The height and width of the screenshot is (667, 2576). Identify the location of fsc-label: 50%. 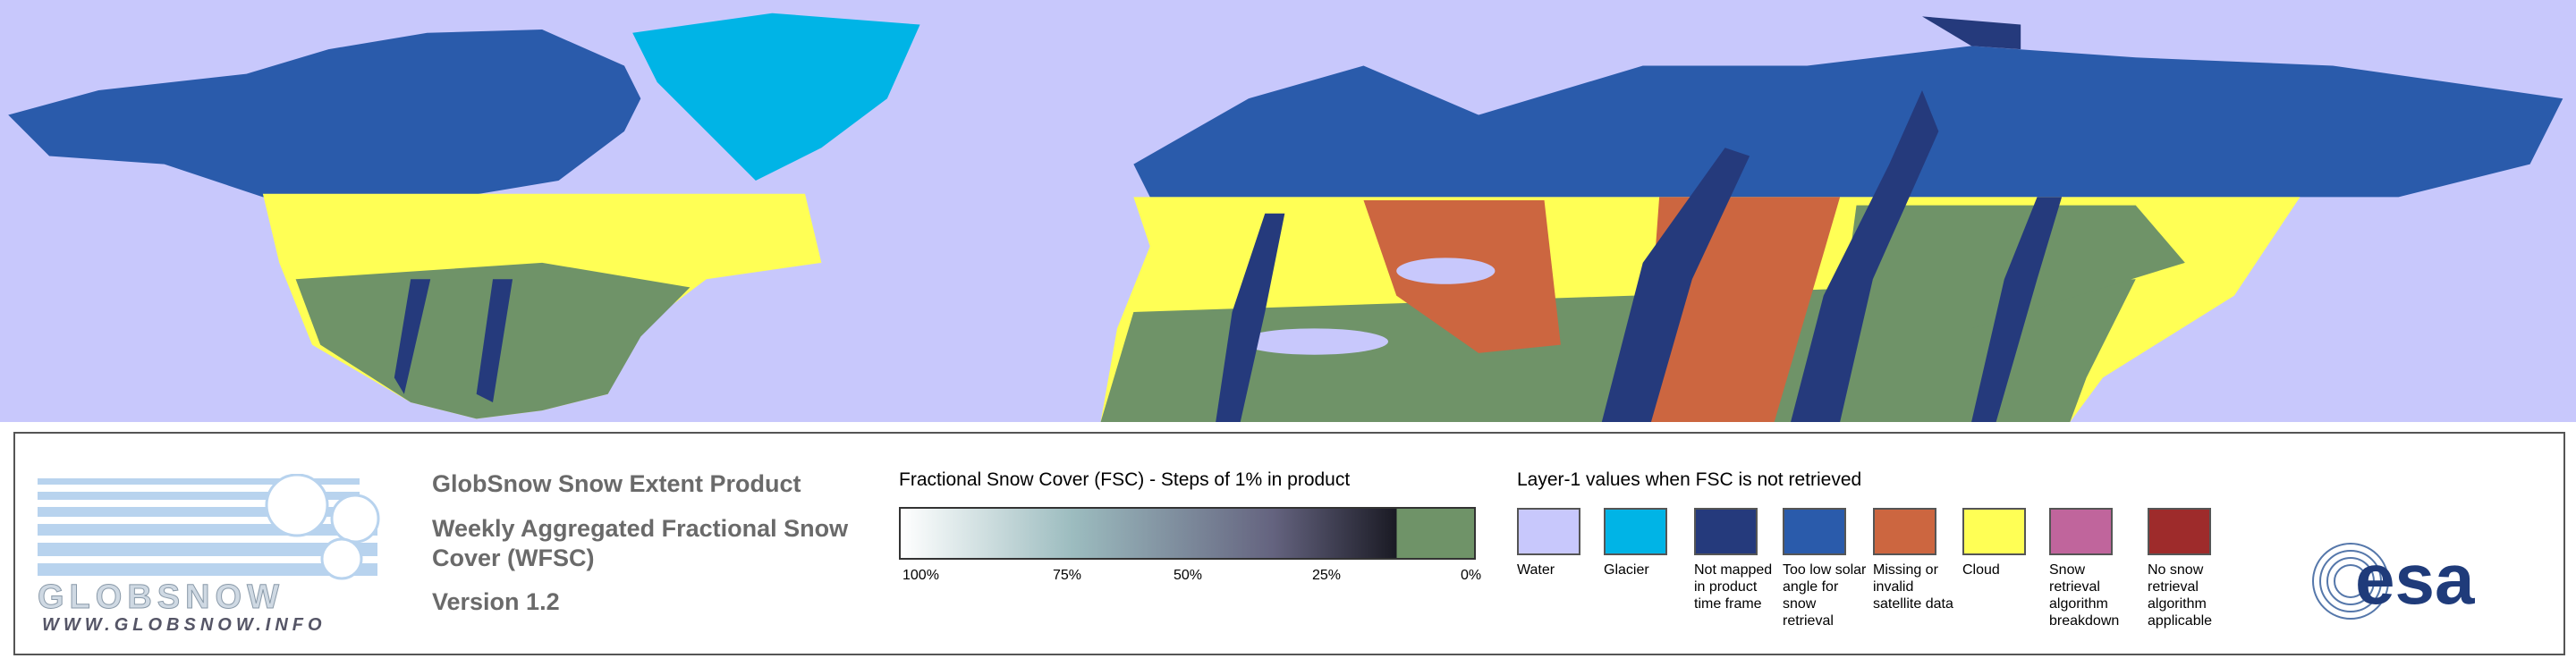
(1188, 575).